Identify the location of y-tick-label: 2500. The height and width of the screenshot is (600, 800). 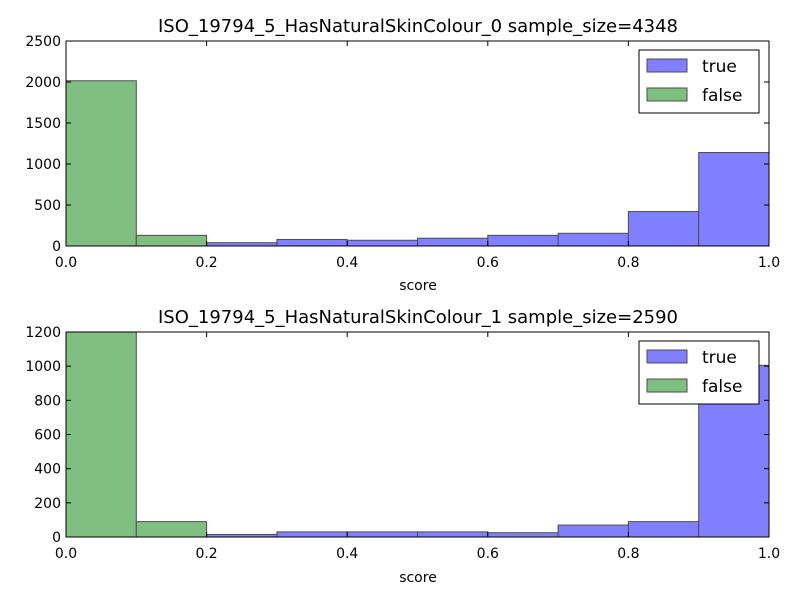
(43, 42).